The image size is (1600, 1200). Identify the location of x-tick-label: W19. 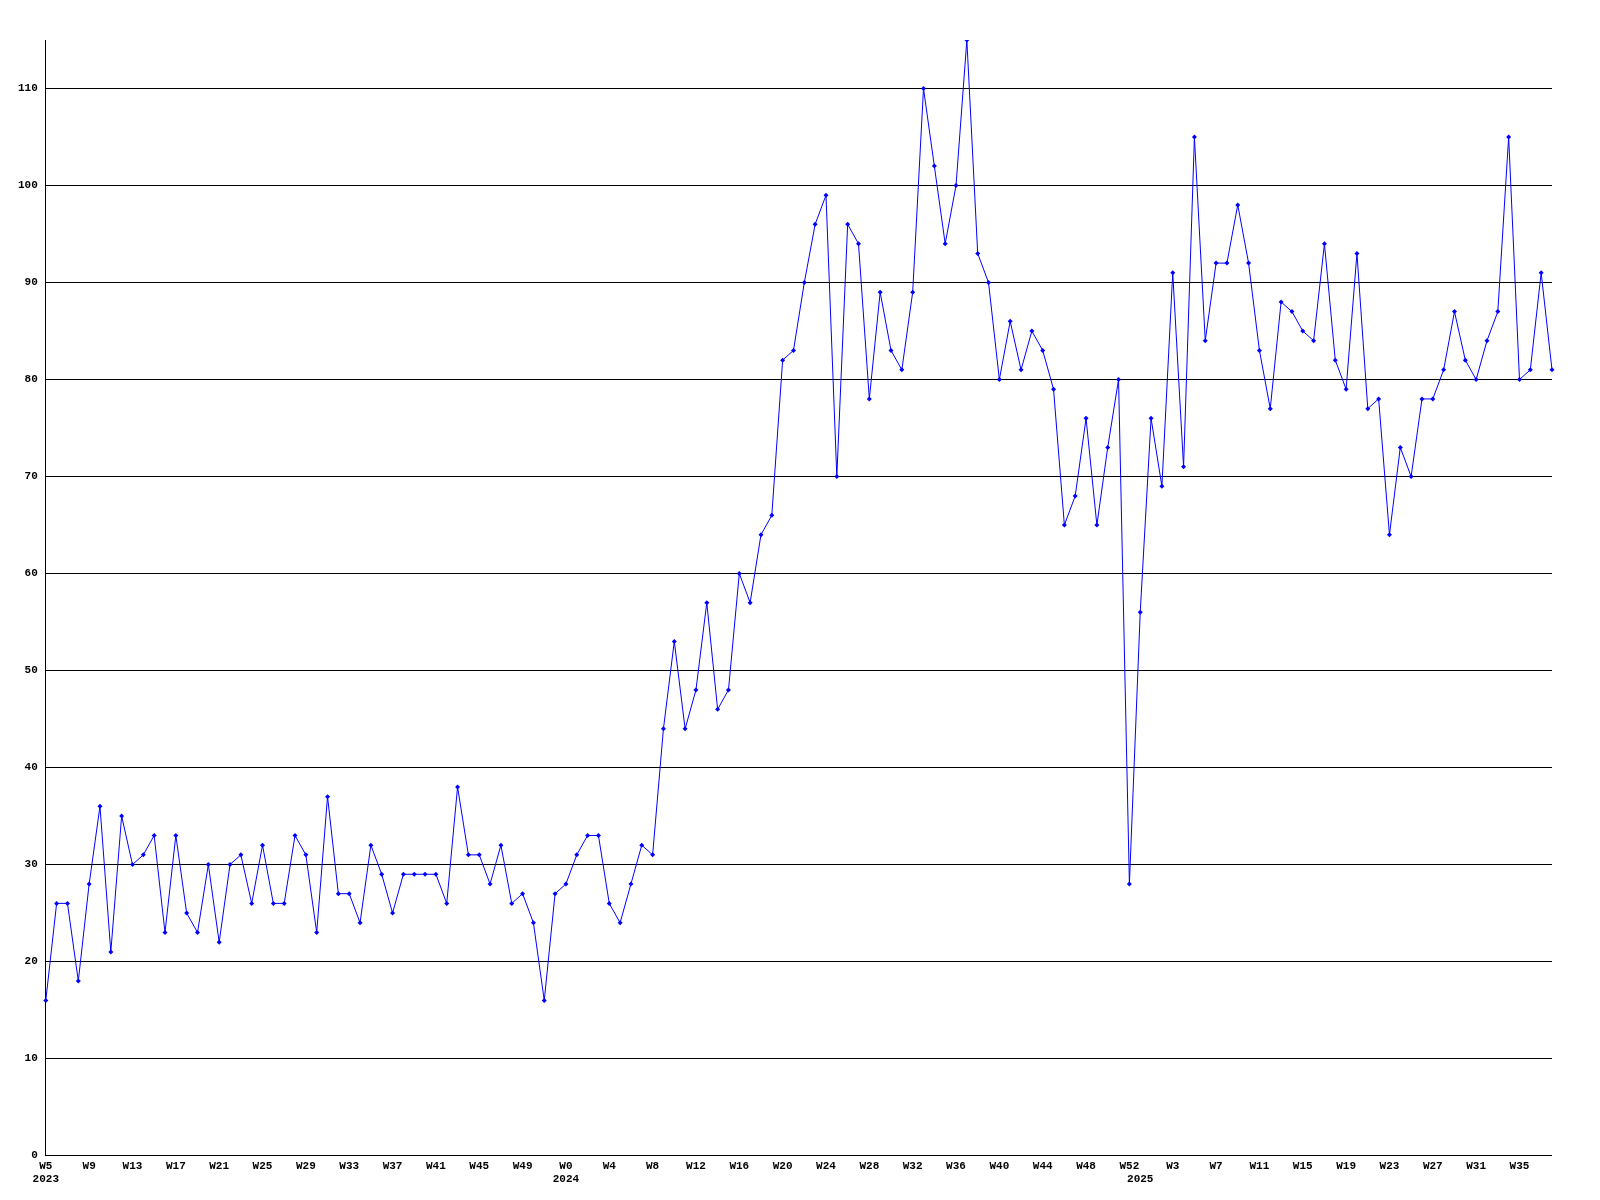
(1346, 1165).